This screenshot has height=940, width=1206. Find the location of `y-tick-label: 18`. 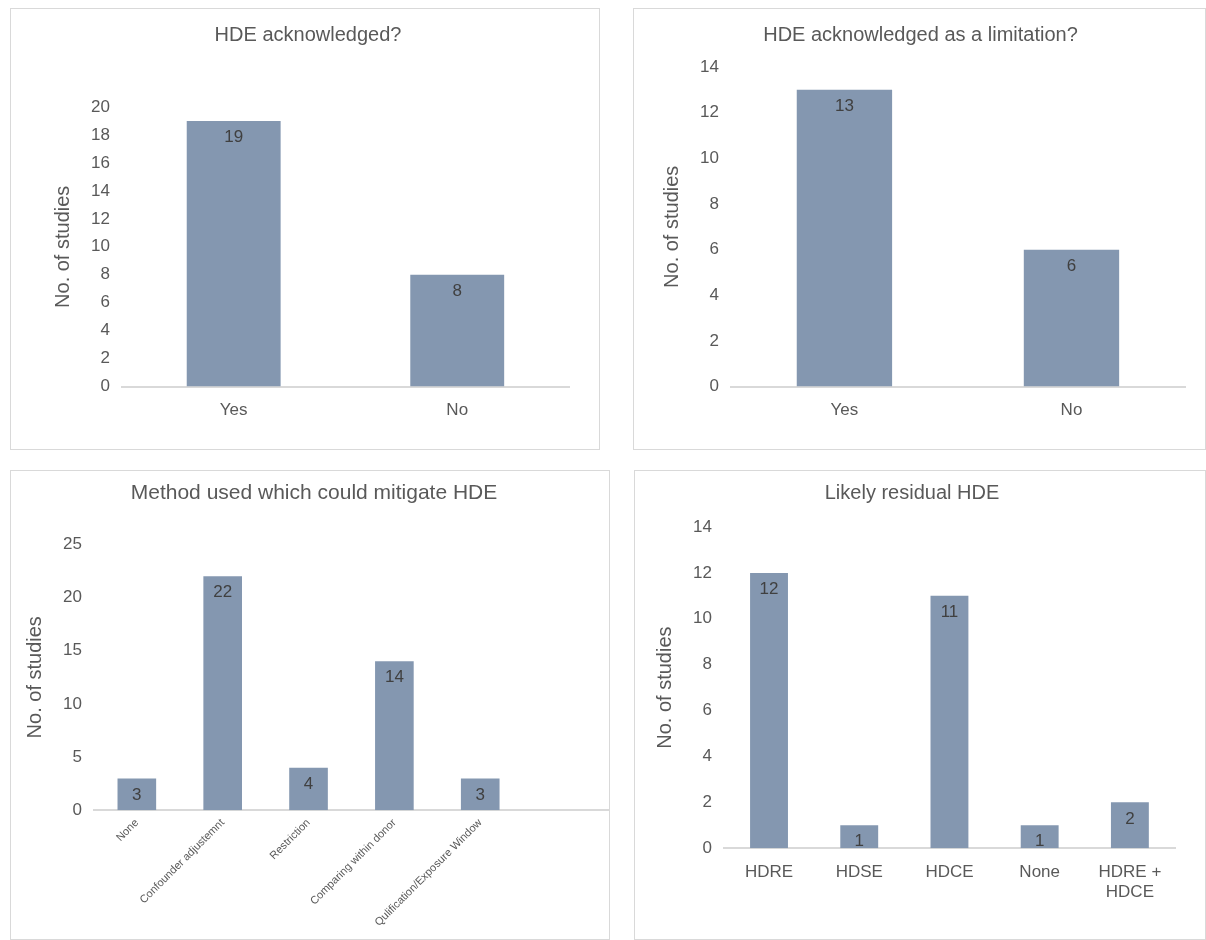

y-tick-label: 18 is located at coordinates (100, 134).